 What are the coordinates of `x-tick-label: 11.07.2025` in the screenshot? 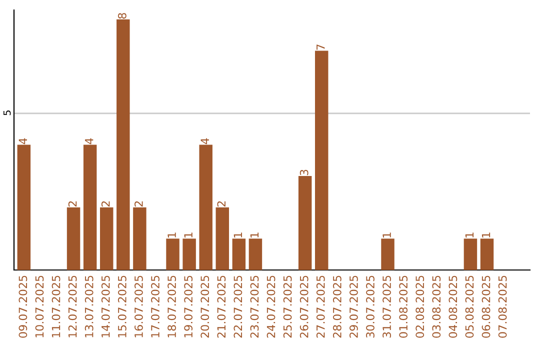 It's located at (56, 307).